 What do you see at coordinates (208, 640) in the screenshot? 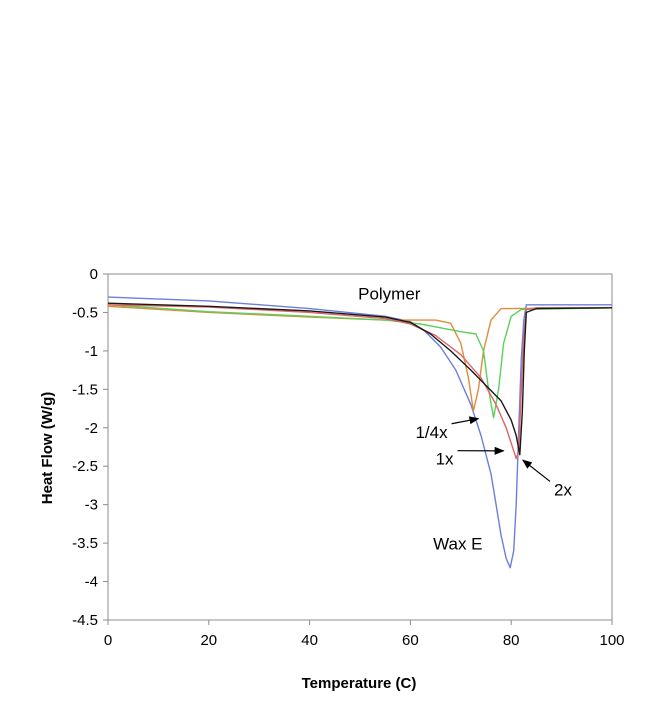
I see `x-tick-label: 20` at bounding box center [208, 640].